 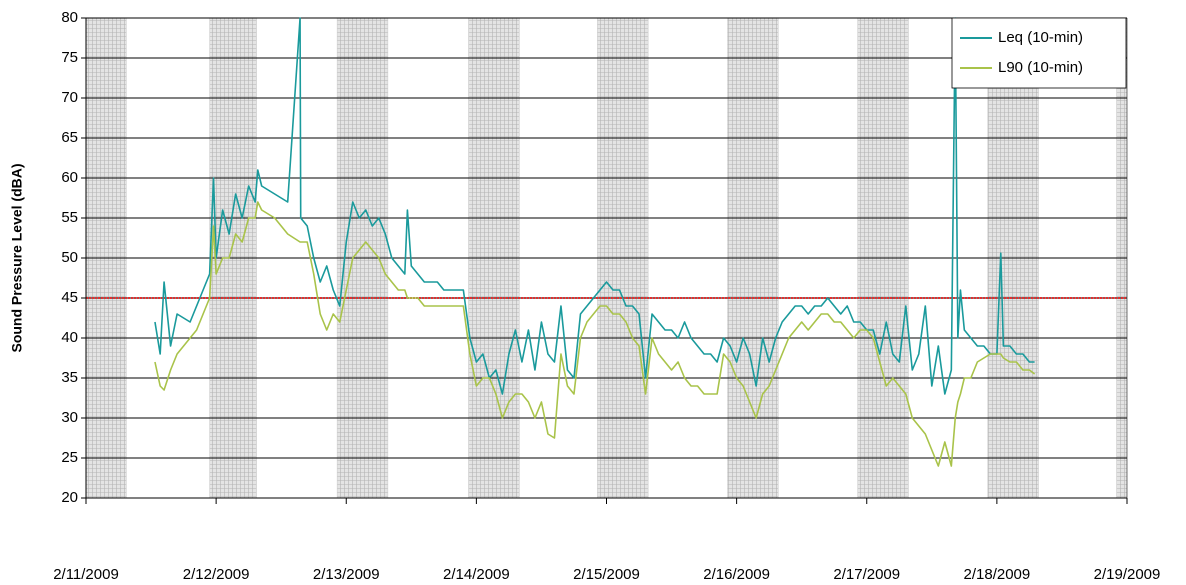 I want to click on y-axis-label: Sound Pressure Level (dBA), so click(x=17, y=257).